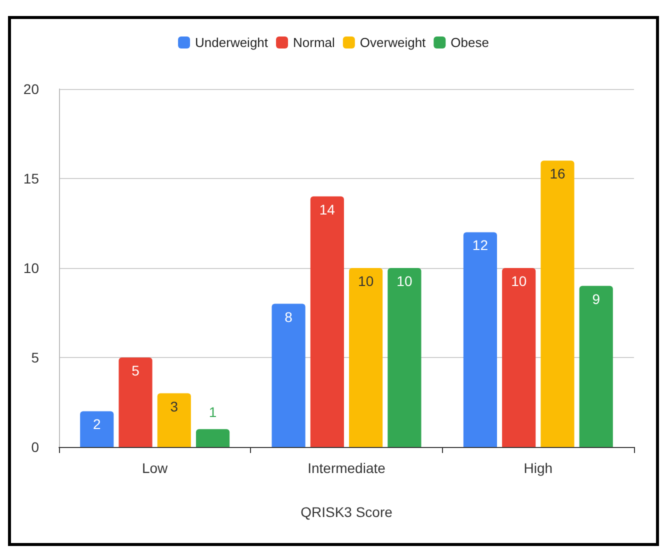 The width and height of the screenshot is (667, 554). Describe the element at coordinates (347, 468) in the screenshot. I see `x-tick-label: Intermediate` at that location.